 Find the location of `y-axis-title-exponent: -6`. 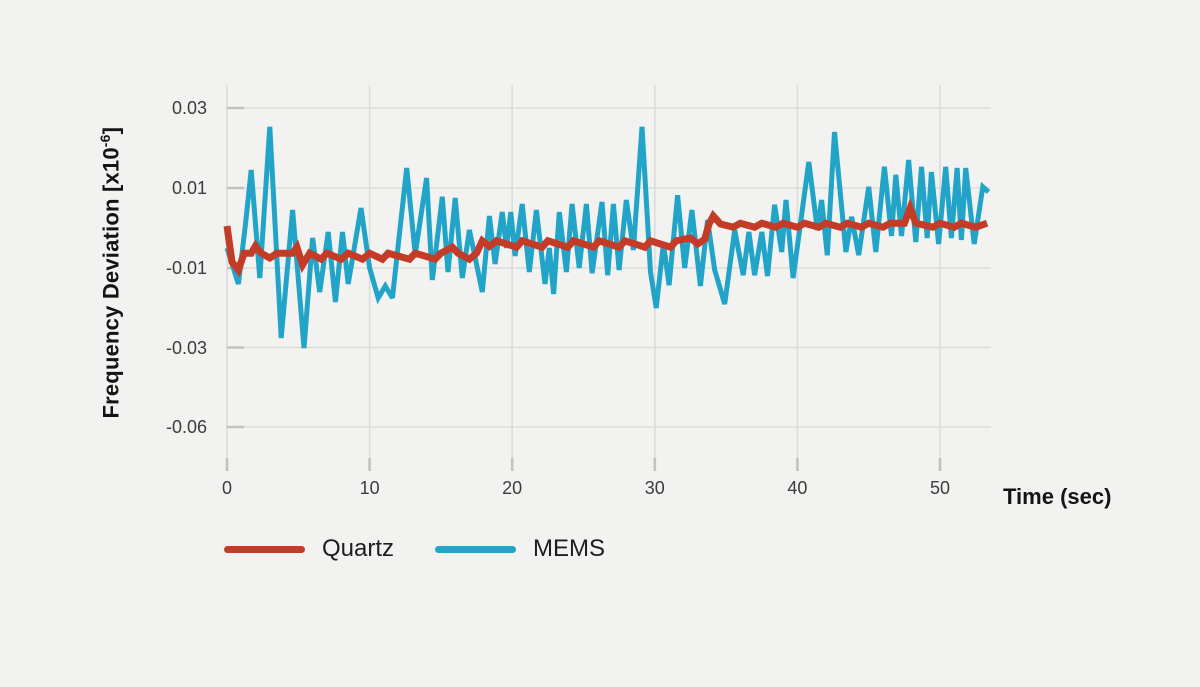

y-axis-title-exponent: -6 is located at coordinates (105, 141).